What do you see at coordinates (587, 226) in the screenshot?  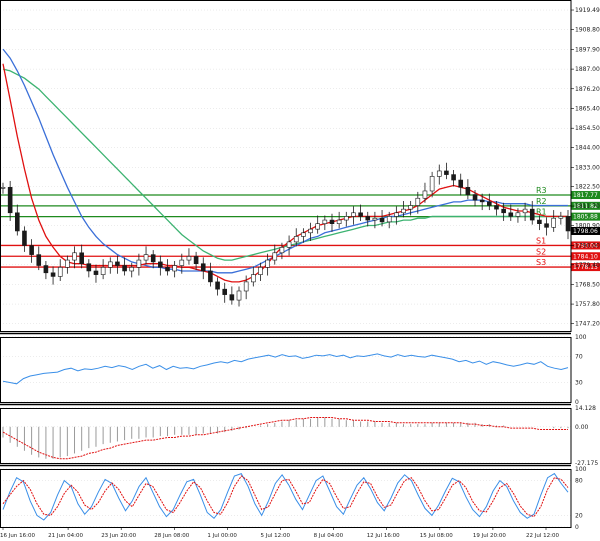 I see `price-tick-label: 1800.90` at bounding box center [587, 226].